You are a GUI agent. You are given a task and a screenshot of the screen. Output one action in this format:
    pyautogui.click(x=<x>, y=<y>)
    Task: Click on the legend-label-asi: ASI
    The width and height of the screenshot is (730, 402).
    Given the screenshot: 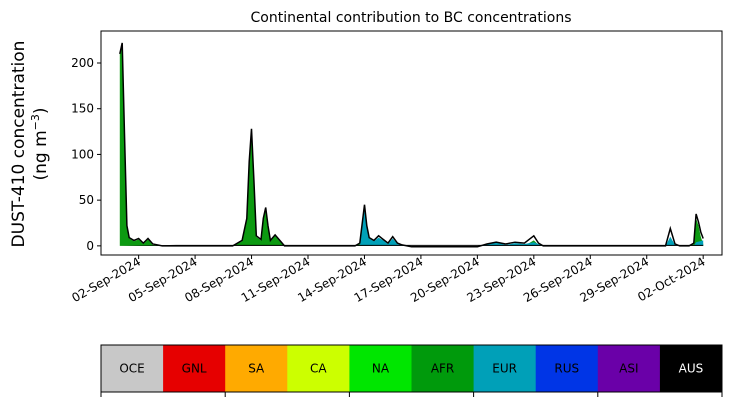 What is the action you would take?
    pyautogui.click(x=628, y=369)
    